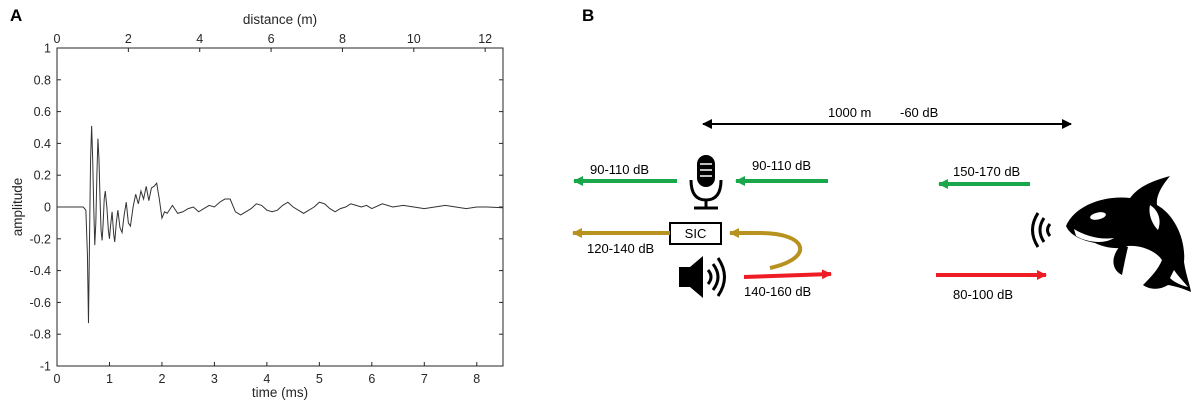 The image size is (1192, 405). I want to click on y-tick-label: -0.2, so click(40, 239).